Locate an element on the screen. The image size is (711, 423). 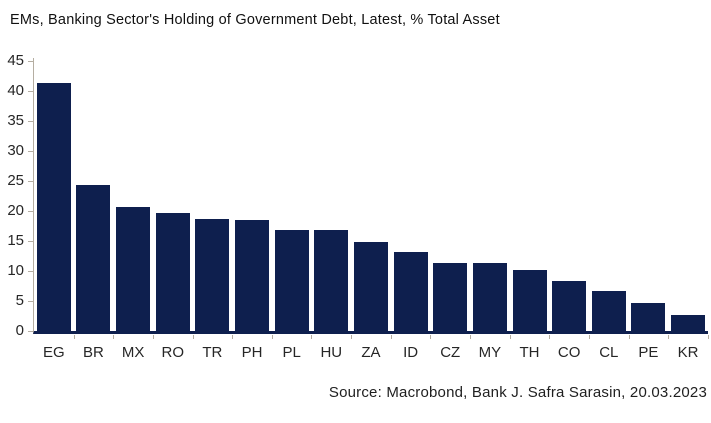
bar-slot: HU is located at coordinates (331, 209).